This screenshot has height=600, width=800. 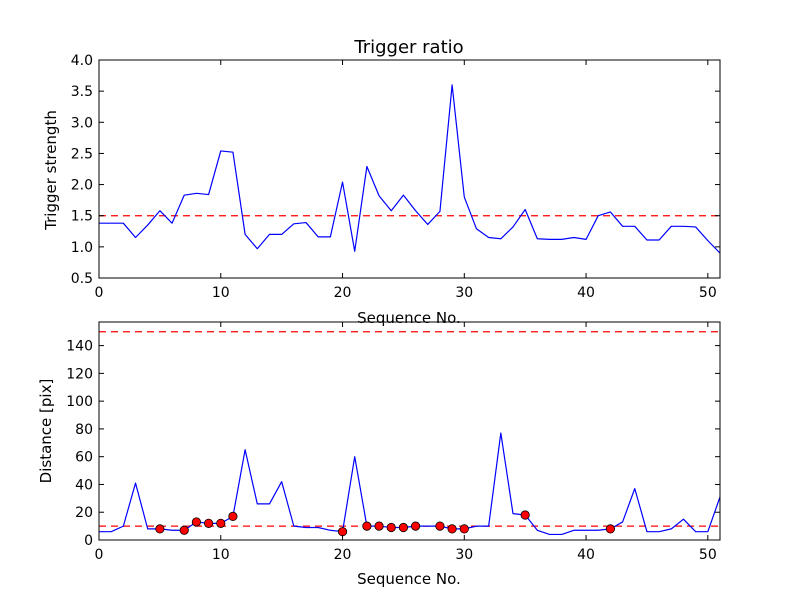 I want to click on y-tick-label: 20, so click(x=84, y=513).